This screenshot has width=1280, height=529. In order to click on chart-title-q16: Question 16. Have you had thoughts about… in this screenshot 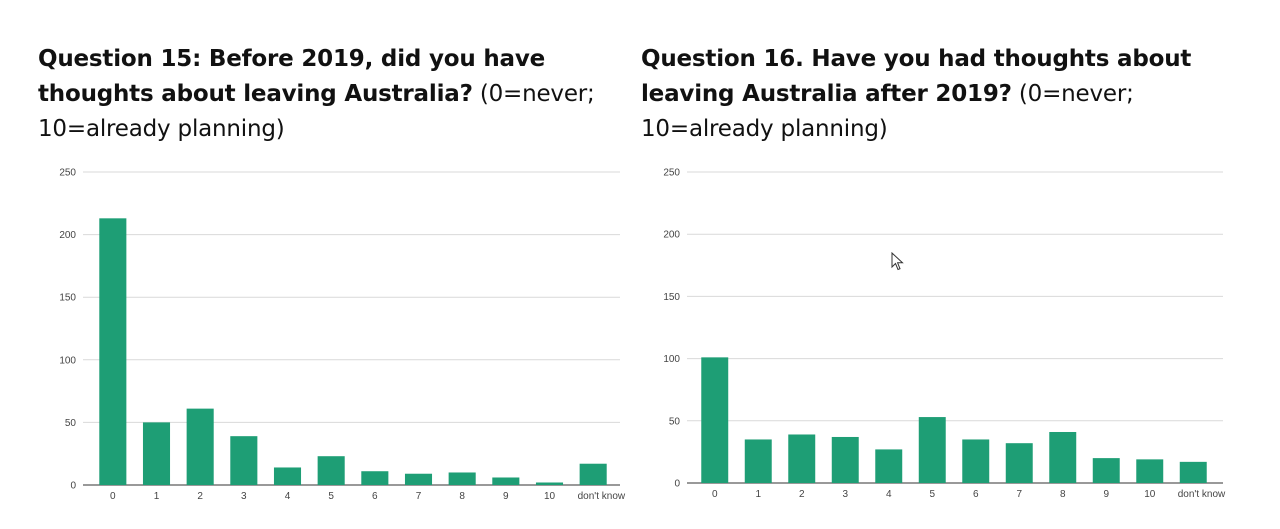, I will do `click(931, 94)`.